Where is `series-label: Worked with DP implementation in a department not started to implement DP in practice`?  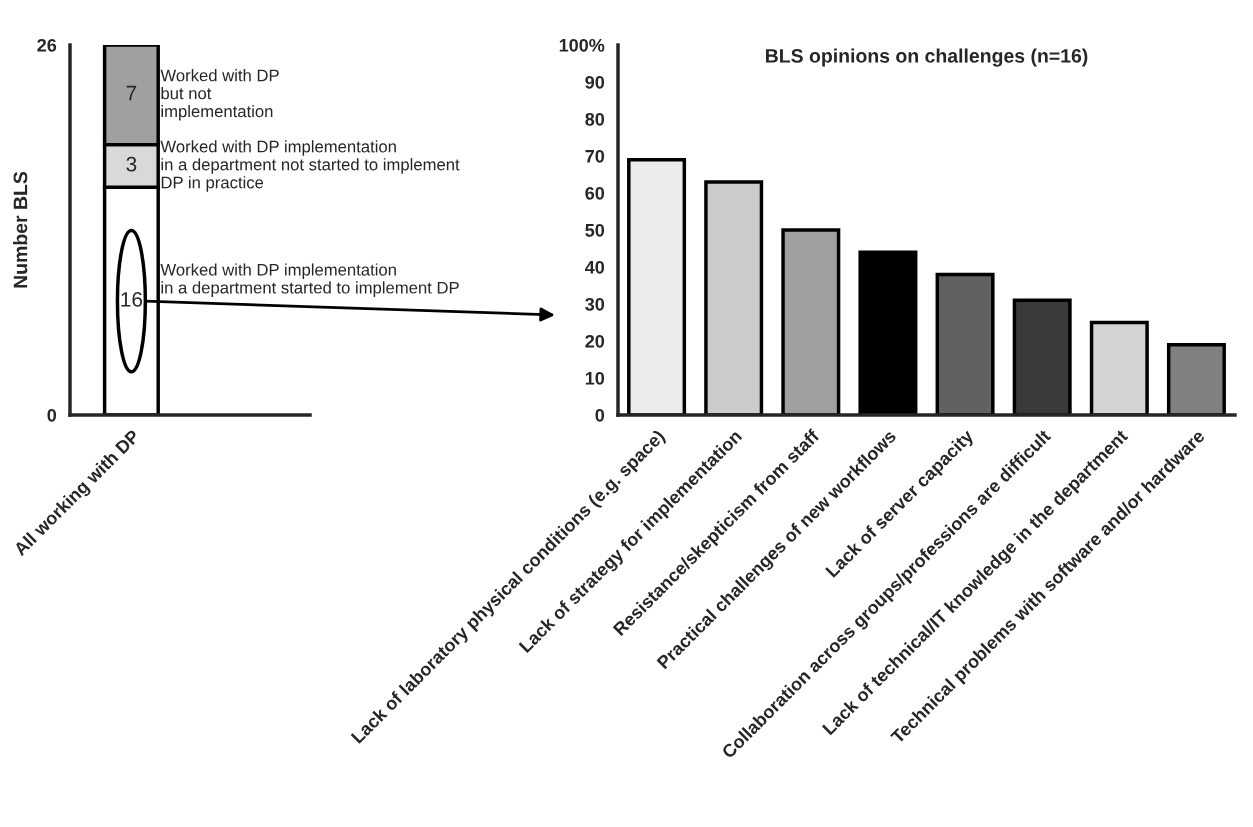
series-label: Worked with DP implementation in a department not started to implement DP in practice is located at coordinates (310, 166).